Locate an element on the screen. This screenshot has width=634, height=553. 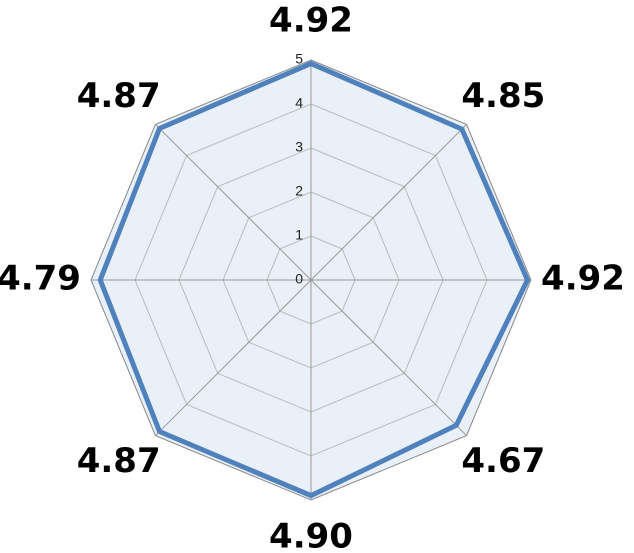
data-label: 4.90 is located at coordinates (311, 535).